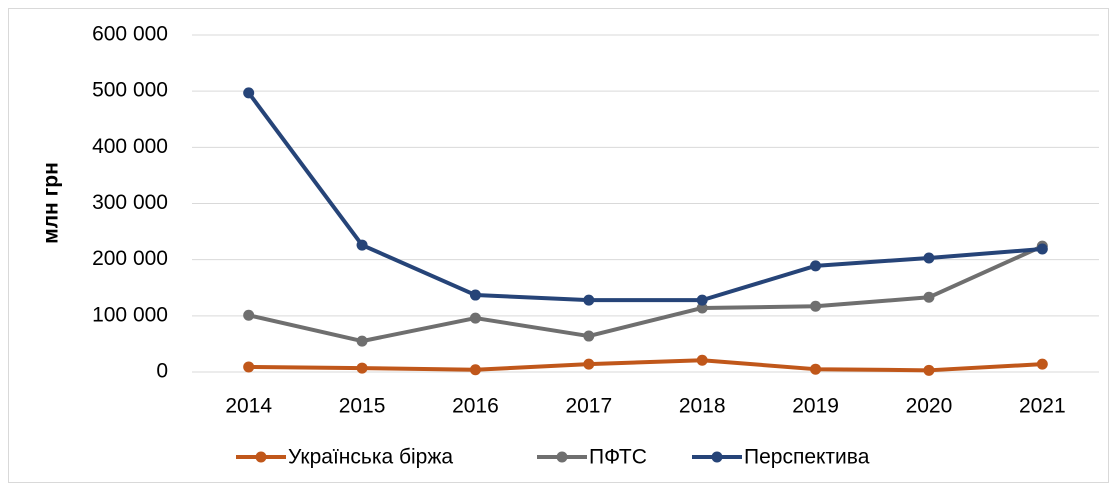 Image resolution: width=1118 pixels, height=496 pixels. I want to click on x-tick-label: 2016, so click(475, 406).